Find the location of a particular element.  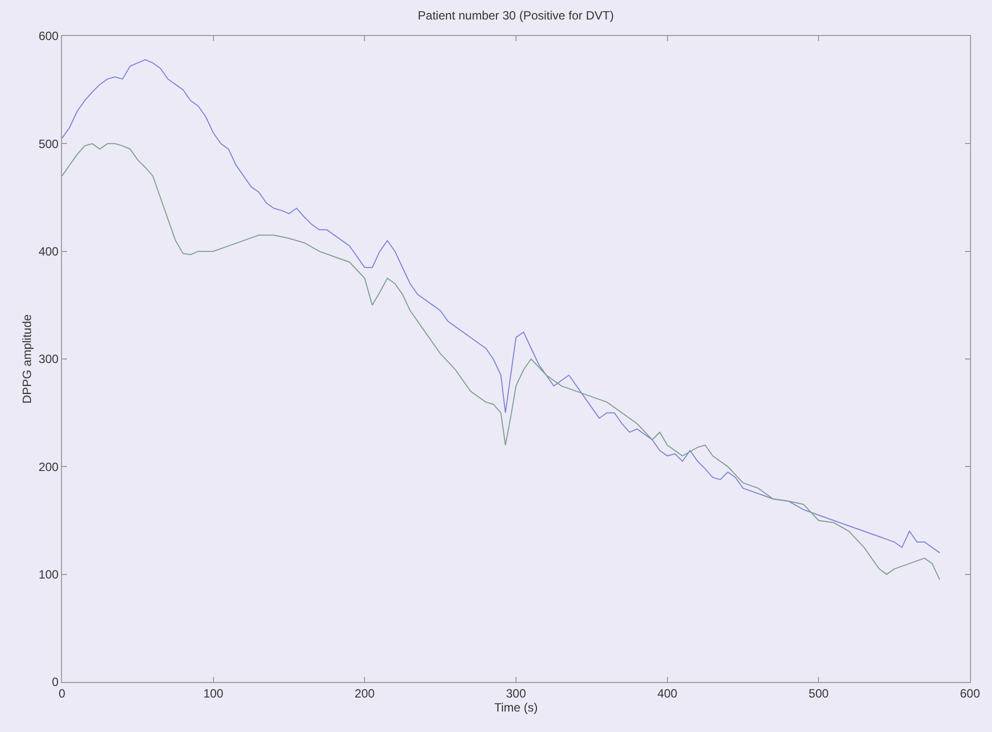

x-tick-label: 100 is located at coordinates (213, 693).